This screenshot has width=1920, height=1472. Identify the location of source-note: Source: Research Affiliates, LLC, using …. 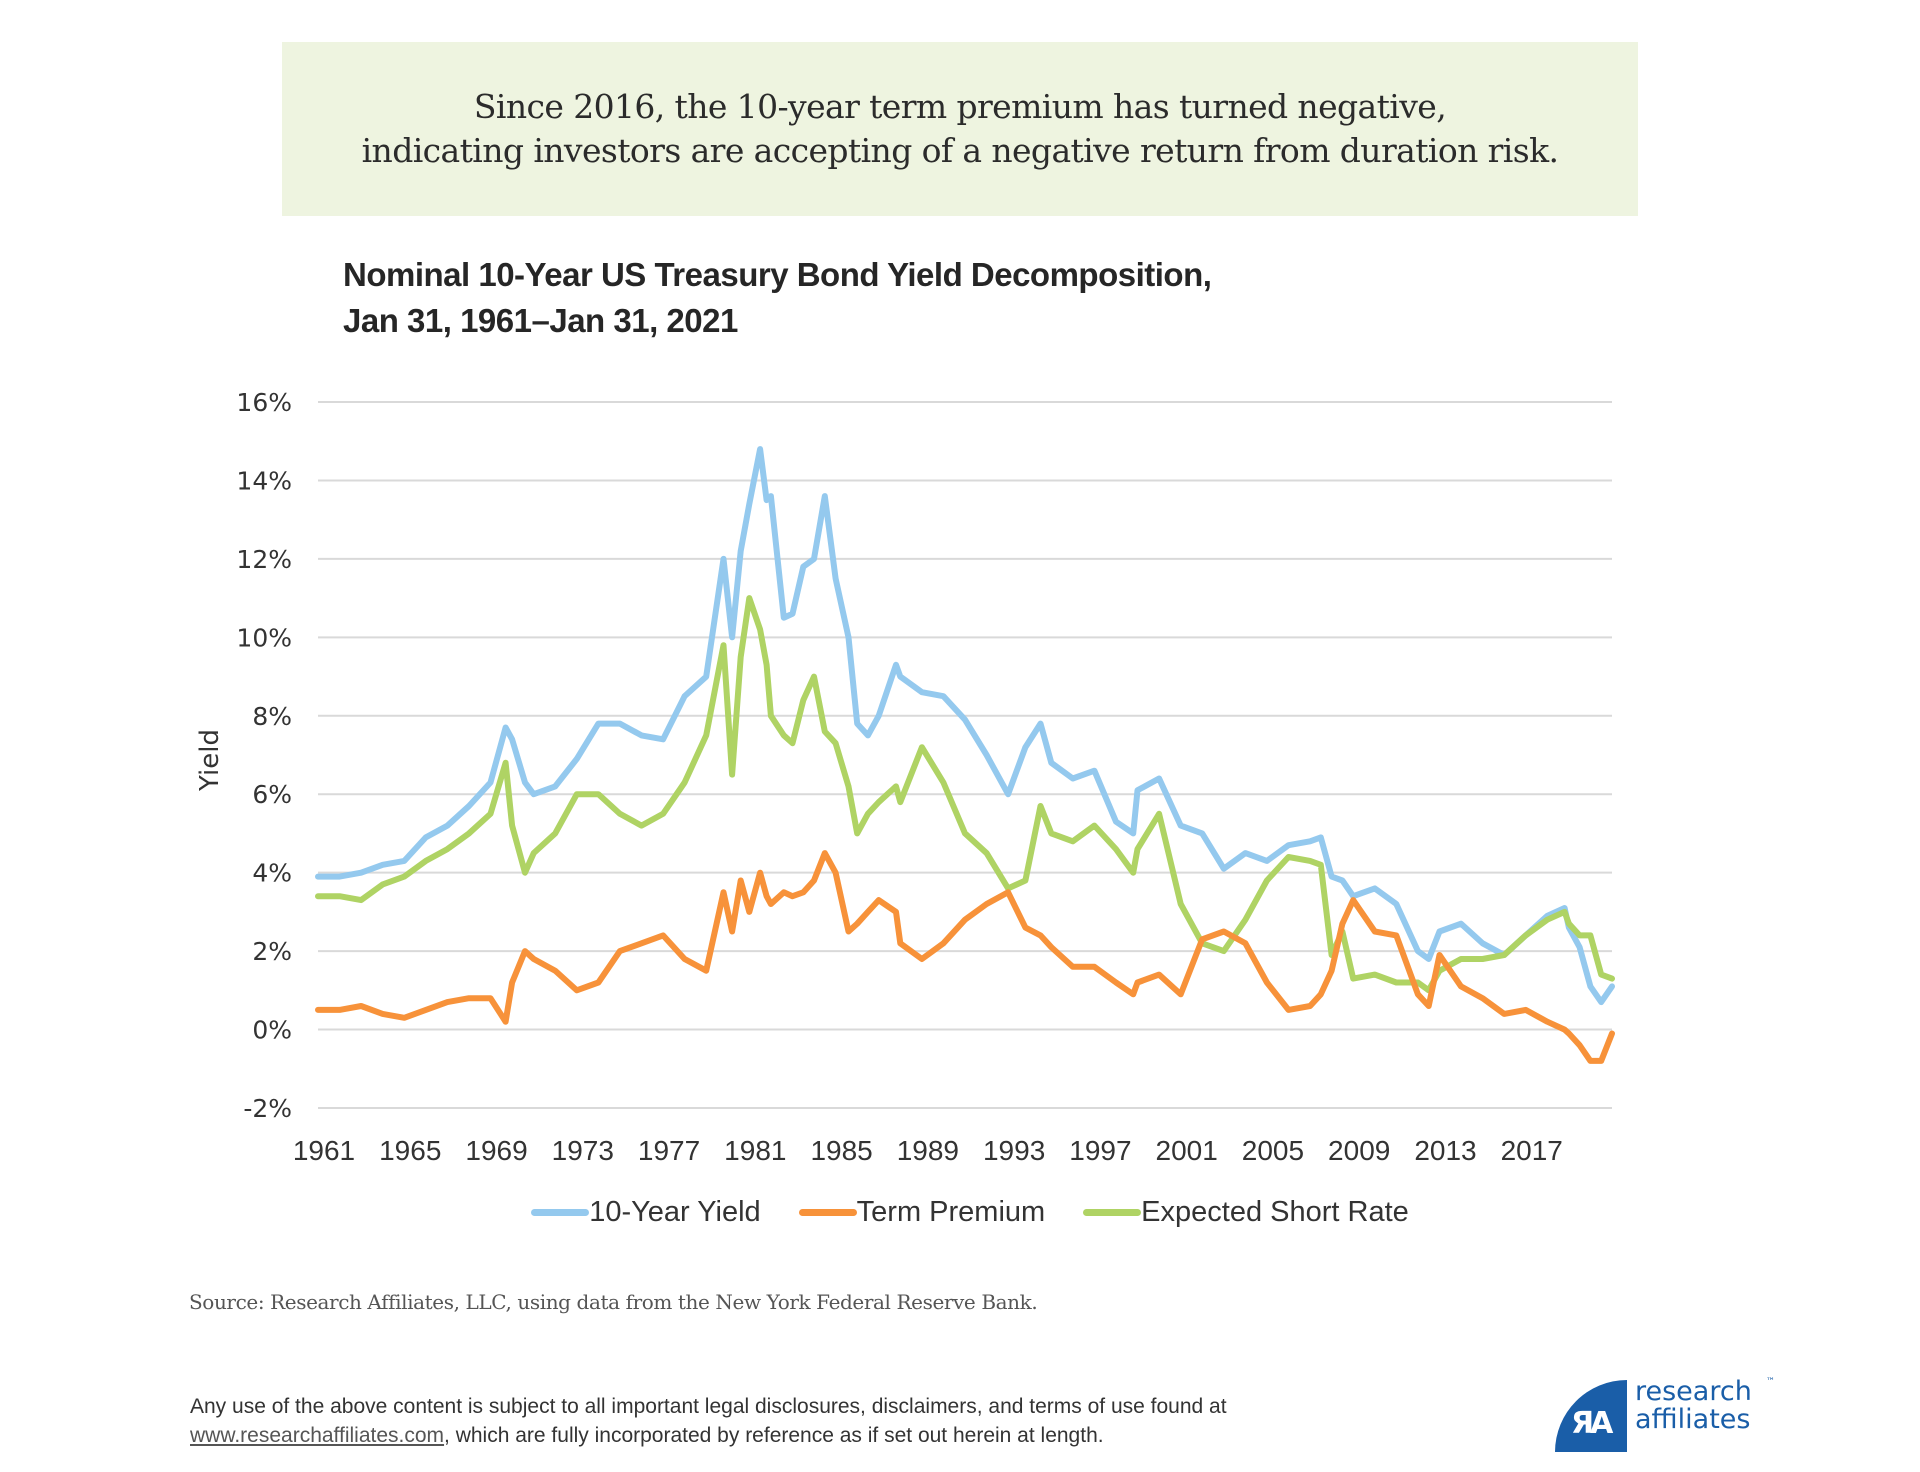
(613, 1302).